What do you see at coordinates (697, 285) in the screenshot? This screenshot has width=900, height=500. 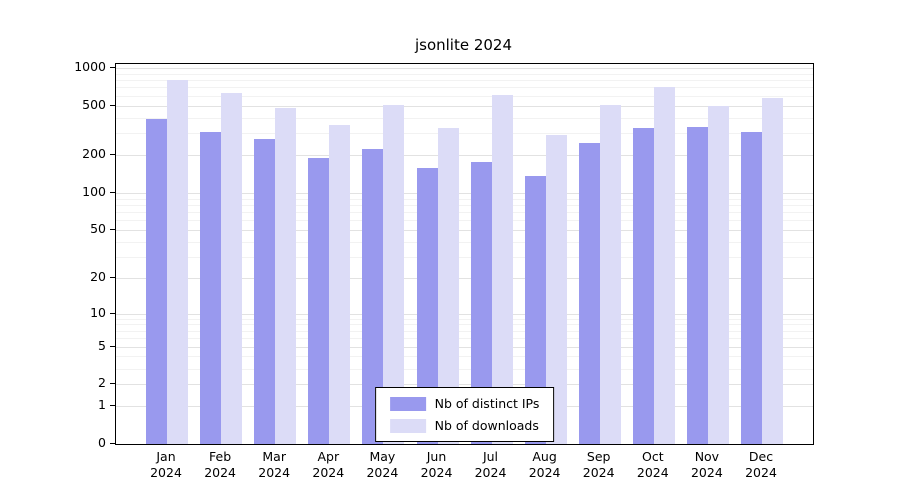 I see `bar-nov-nb-of-distinct-ips` at bounding box center [697, 285].